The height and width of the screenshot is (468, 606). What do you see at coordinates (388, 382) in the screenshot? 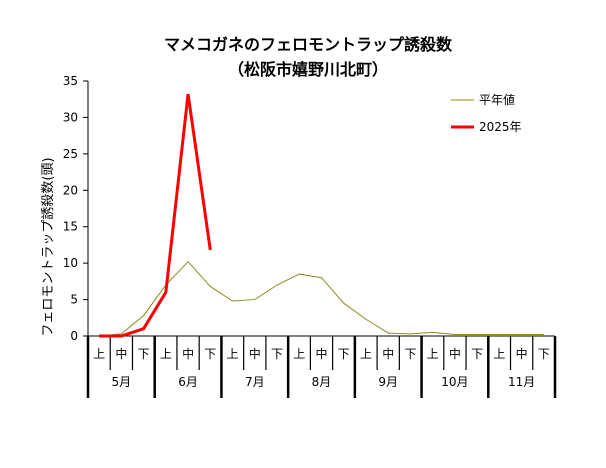
I see `month-label: 9月` at bounding box center [388, 382].